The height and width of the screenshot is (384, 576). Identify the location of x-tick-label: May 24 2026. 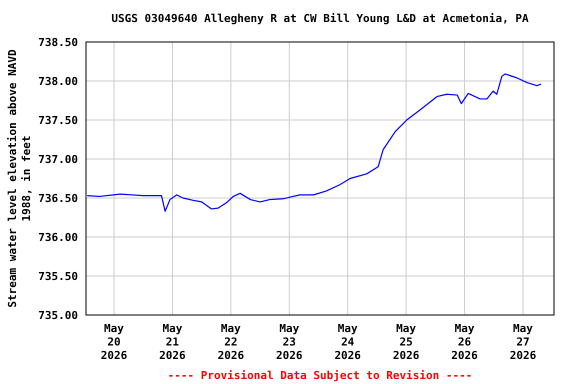
(348, 342).